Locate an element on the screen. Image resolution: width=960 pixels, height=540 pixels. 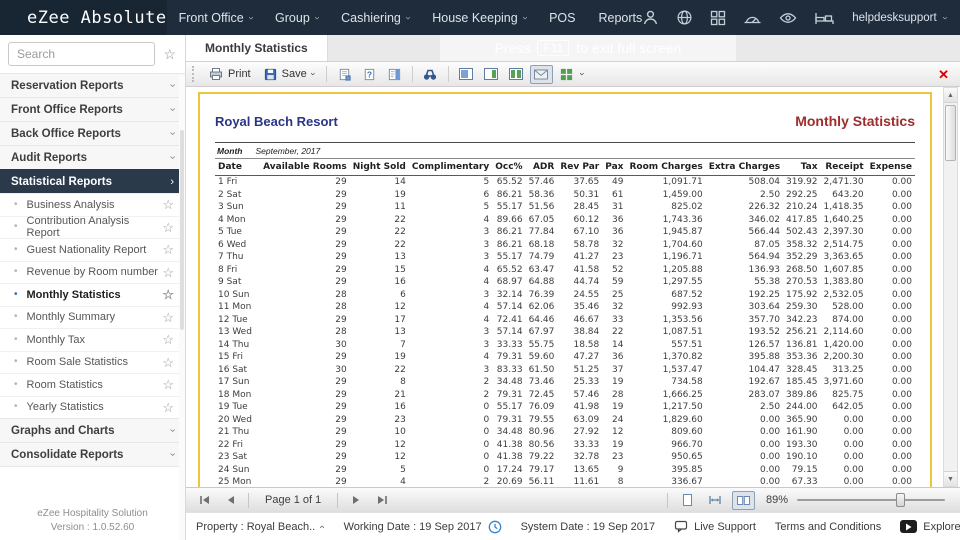
table-cell: 46.67 is located at coordinates (586, 319).